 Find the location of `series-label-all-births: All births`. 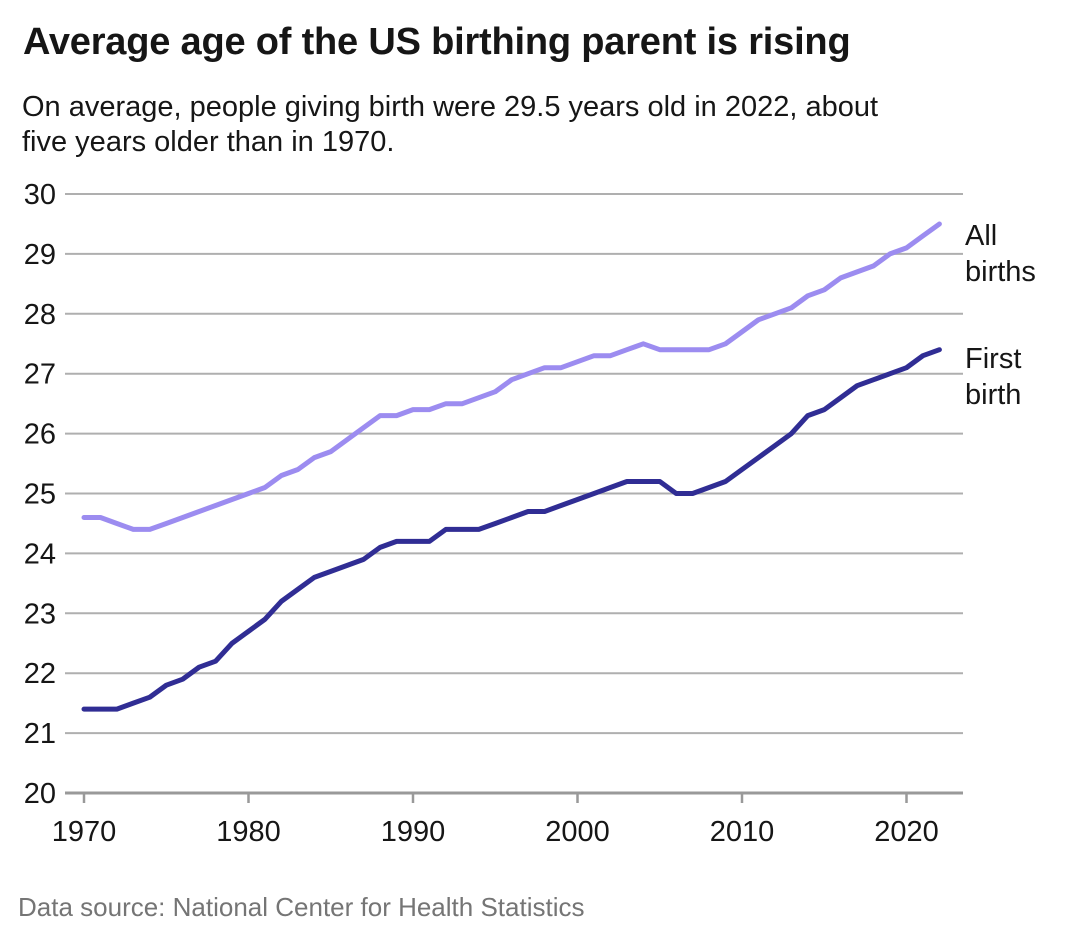

series-label-all-births: All births is located at coordinates (1000, 254).